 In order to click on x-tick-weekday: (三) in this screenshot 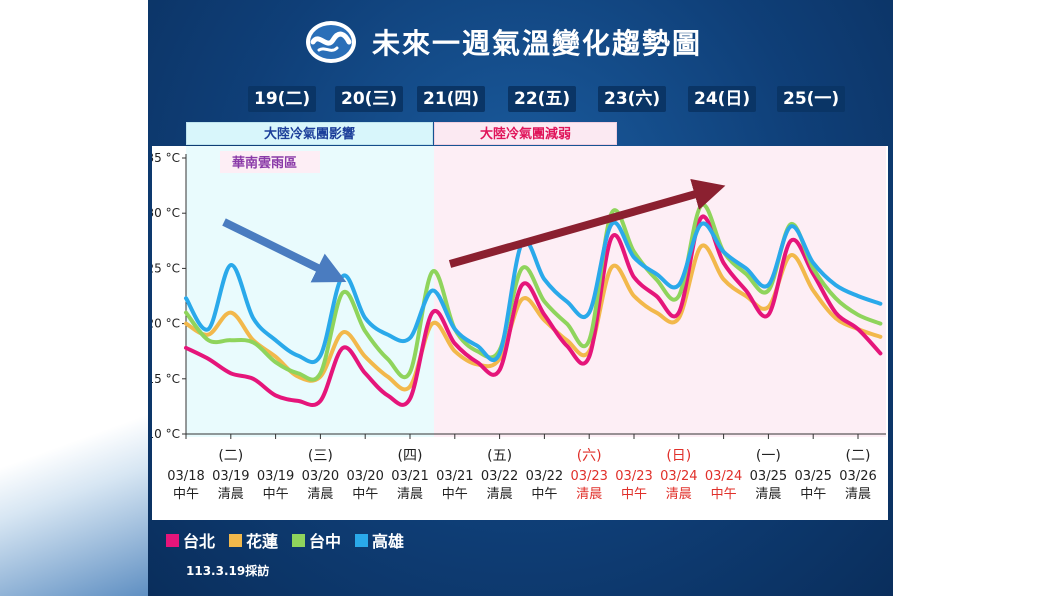, I will do `click(320, 456)`.